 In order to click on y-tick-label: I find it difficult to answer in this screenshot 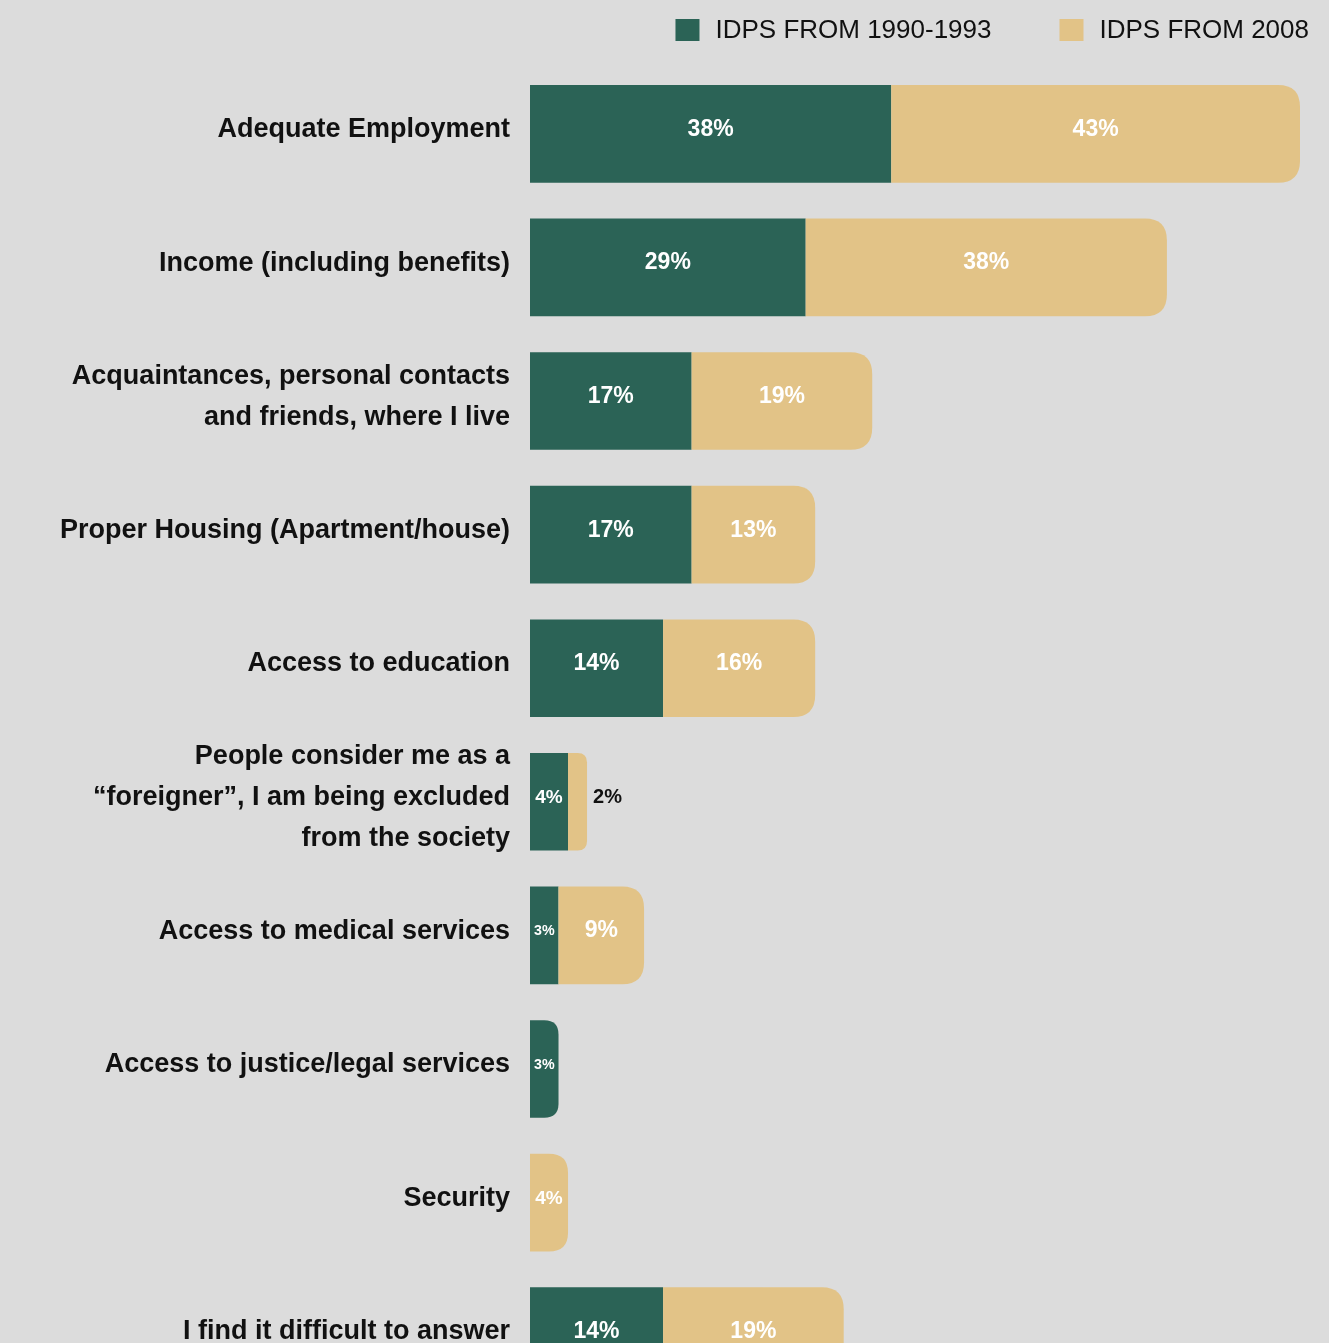, I will do `click(347, 1329)`.